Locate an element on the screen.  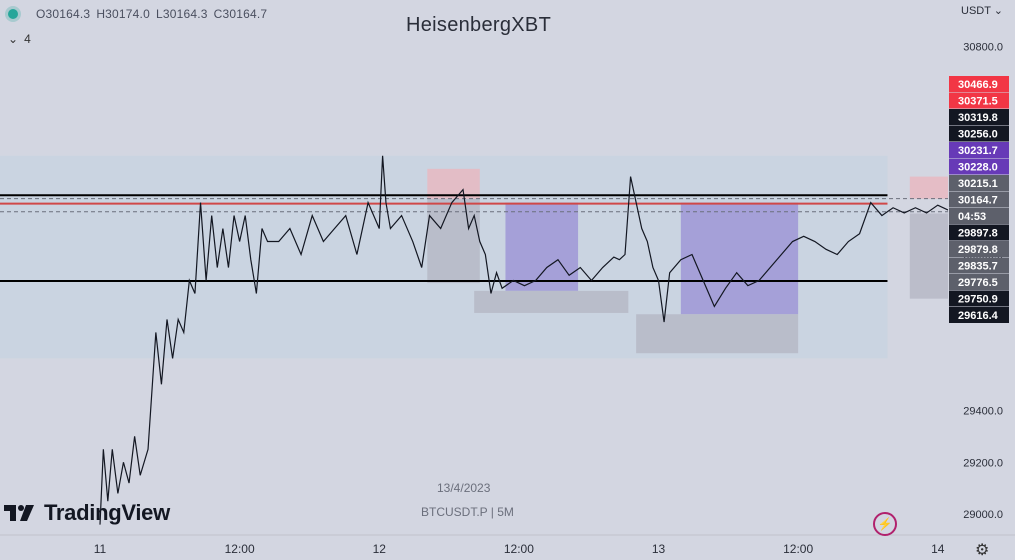
y-tick-label: 29000.0 is located at coordinates (983, 515).